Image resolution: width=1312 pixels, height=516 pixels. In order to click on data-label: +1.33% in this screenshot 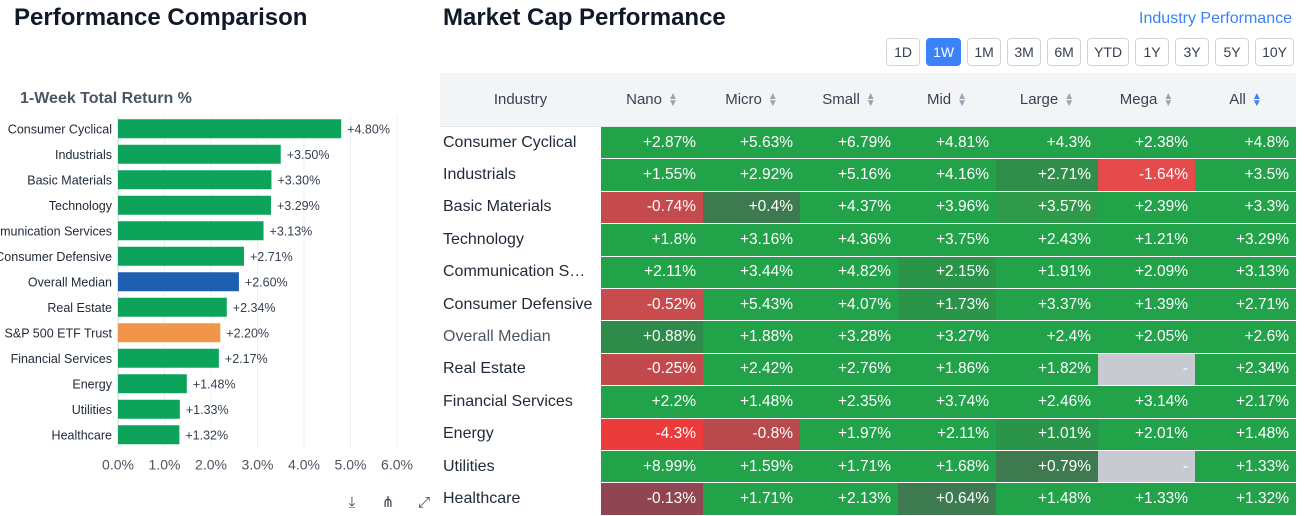, I will do `click(207, 410)`.